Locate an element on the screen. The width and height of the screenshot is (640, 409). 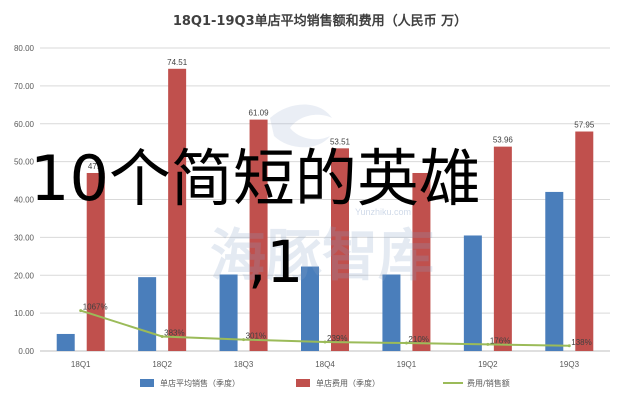
x-tick-label: 19Q3 is located at coordinates (569, 364).